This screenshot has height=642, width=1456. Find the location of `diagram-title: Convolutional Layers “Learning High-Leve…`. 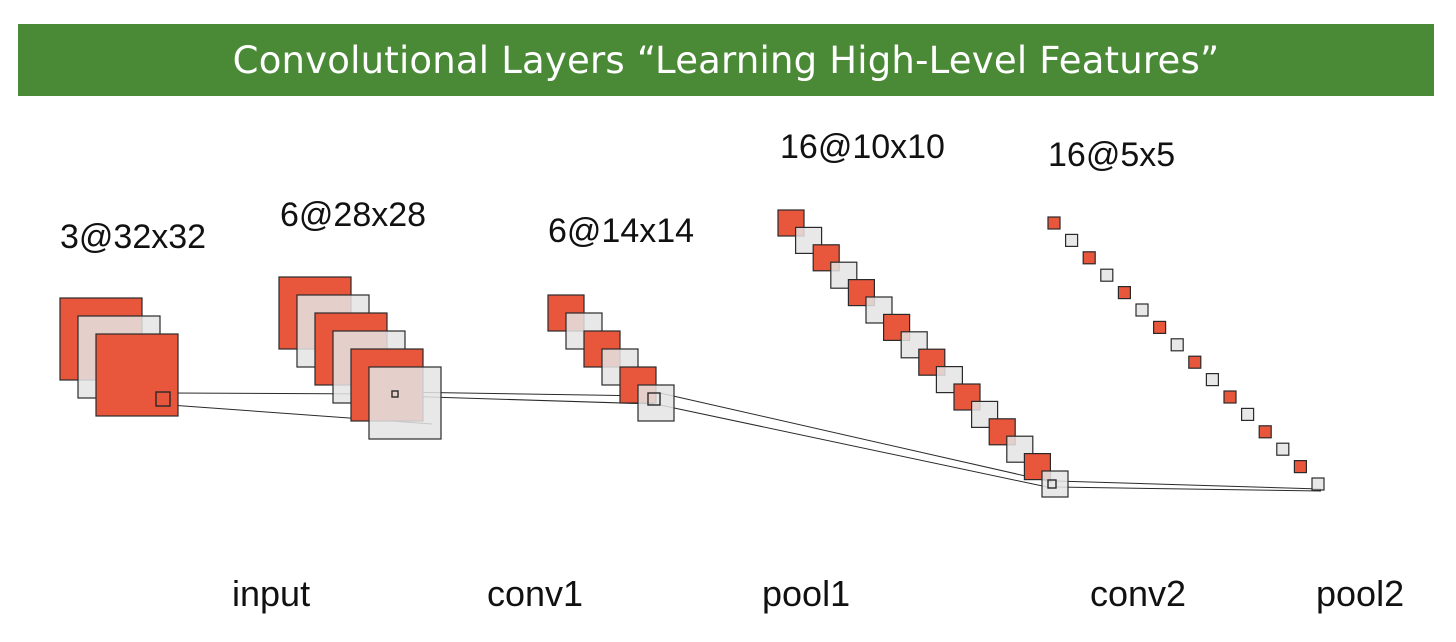

diagram-title: Convolutional Layers “Learning High-Leve… is located at coordinates (726, 60).